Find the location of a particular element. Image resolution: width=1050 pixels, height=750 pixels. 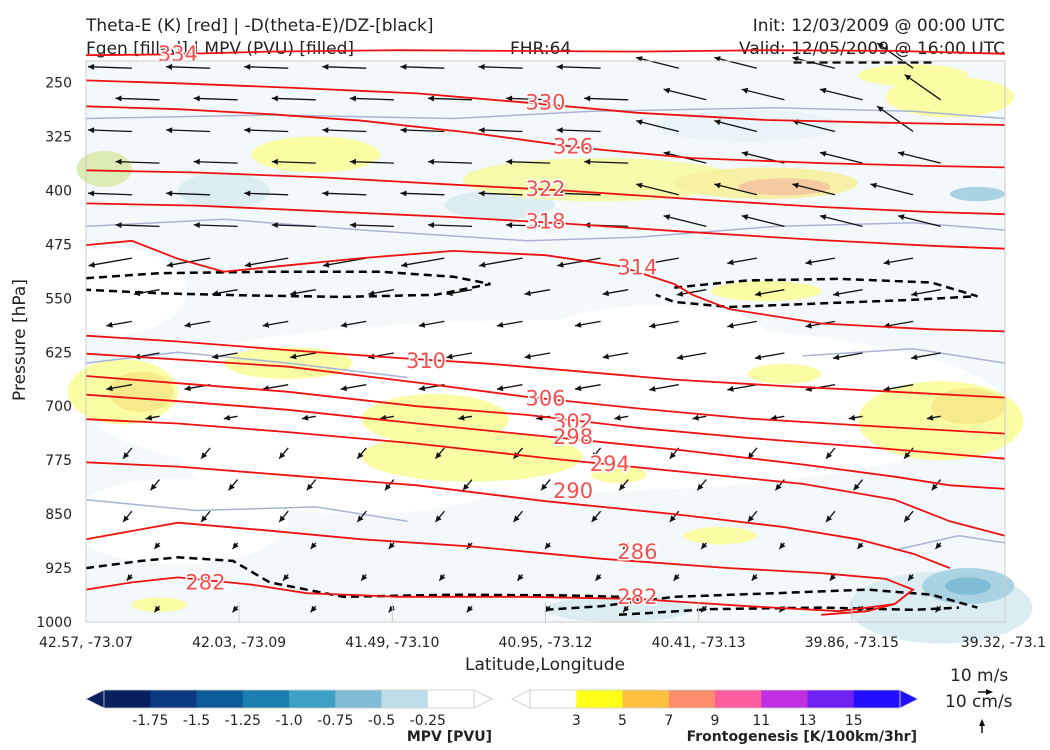

theta-e-label: 322 is located at coordinates (545, 189).